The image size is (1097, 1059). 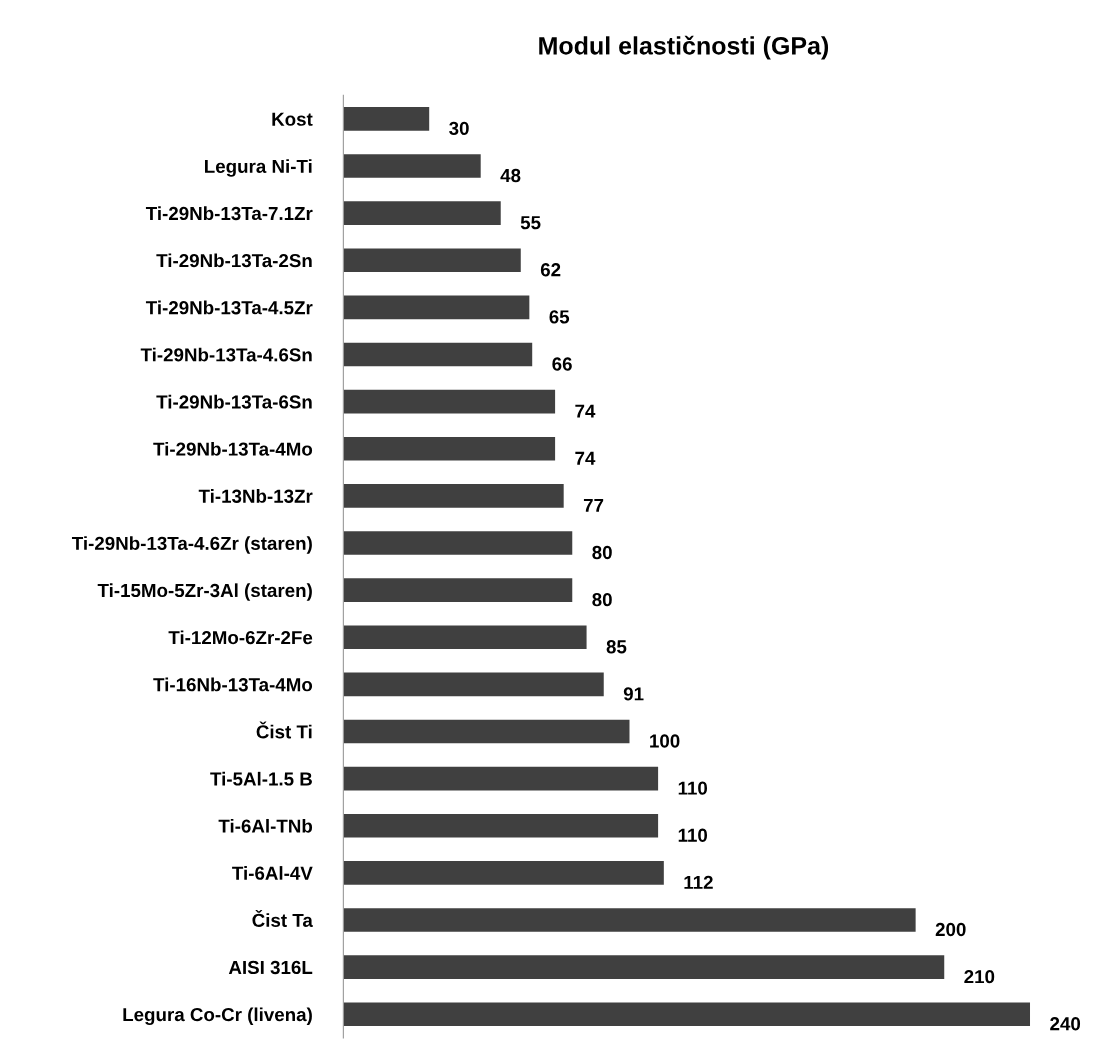 What do you see at coordinates (234, 260) in the screenshot?
I see `y-tick-label: Ti-29Nb-13Ta-2Sn` at bounding box center [234, 260].